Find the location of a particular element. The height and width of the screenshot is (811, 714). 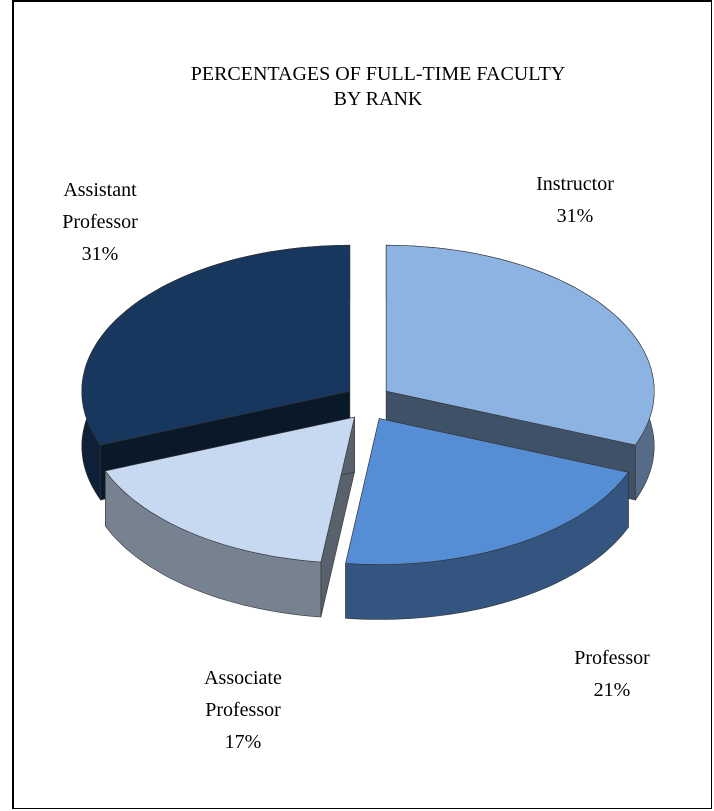

chart-title: PERCENTAGES OF FULL-TIME FACULTY BY RANK is located at coordinates (378, 86).